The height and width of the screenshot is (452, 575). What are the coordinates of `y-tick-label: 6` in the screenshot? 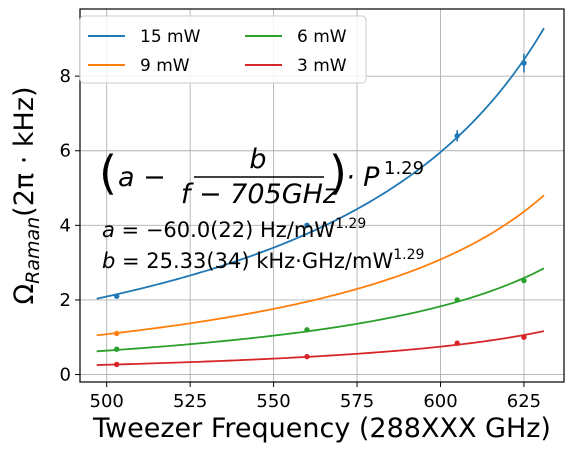 It's located at (65, 151).